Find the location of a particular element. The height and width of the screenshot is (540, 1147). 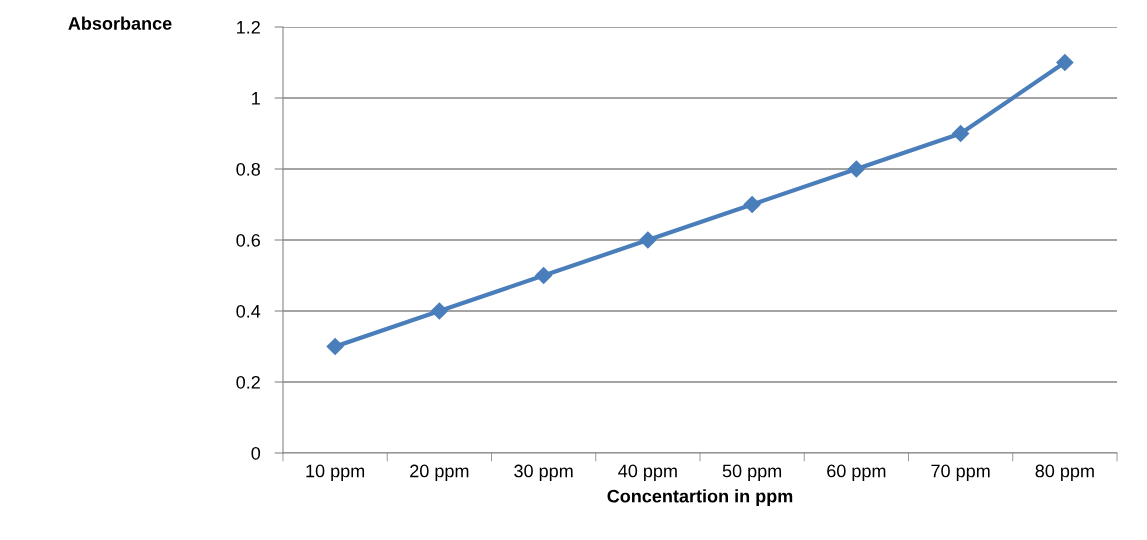

x-tick-label: 40 ppm is located at coordinates (647, 472).